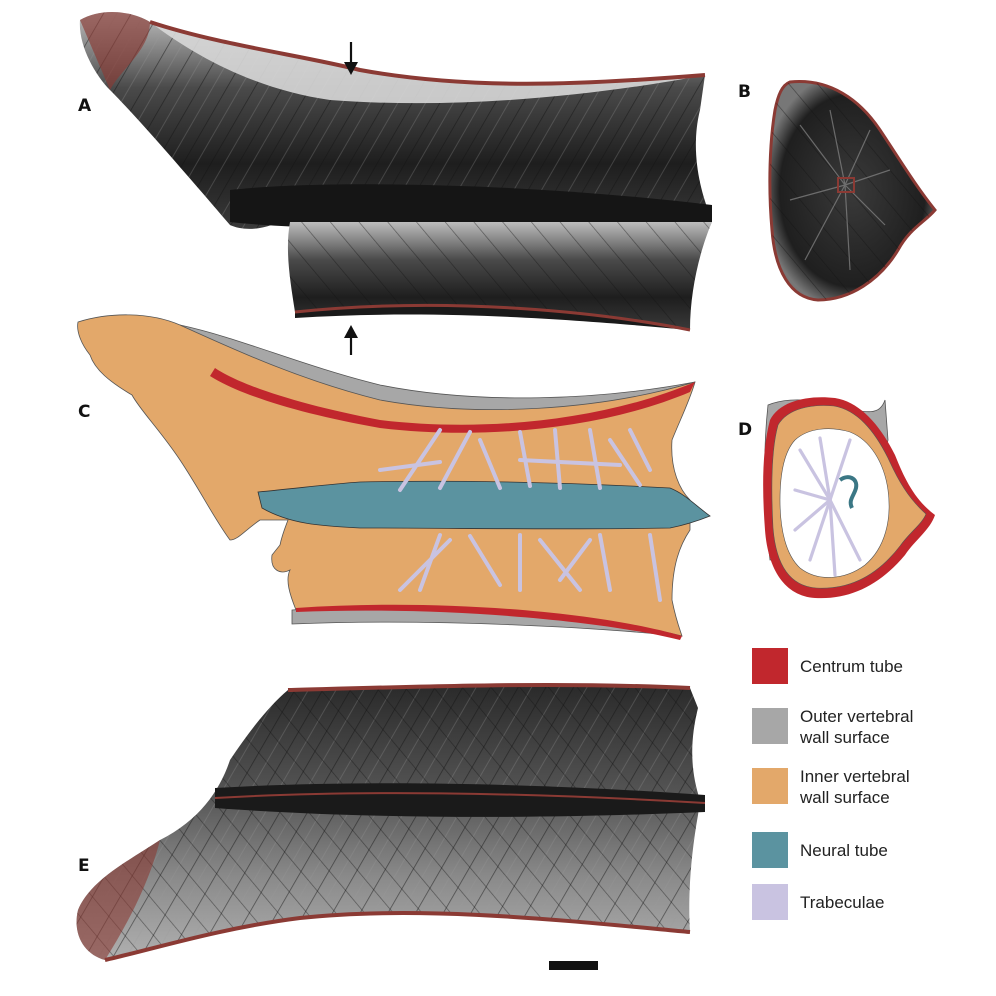  Describe the element at coordinates (452, 400) in the screenshot. I see `centrum-rim-top` at that location.